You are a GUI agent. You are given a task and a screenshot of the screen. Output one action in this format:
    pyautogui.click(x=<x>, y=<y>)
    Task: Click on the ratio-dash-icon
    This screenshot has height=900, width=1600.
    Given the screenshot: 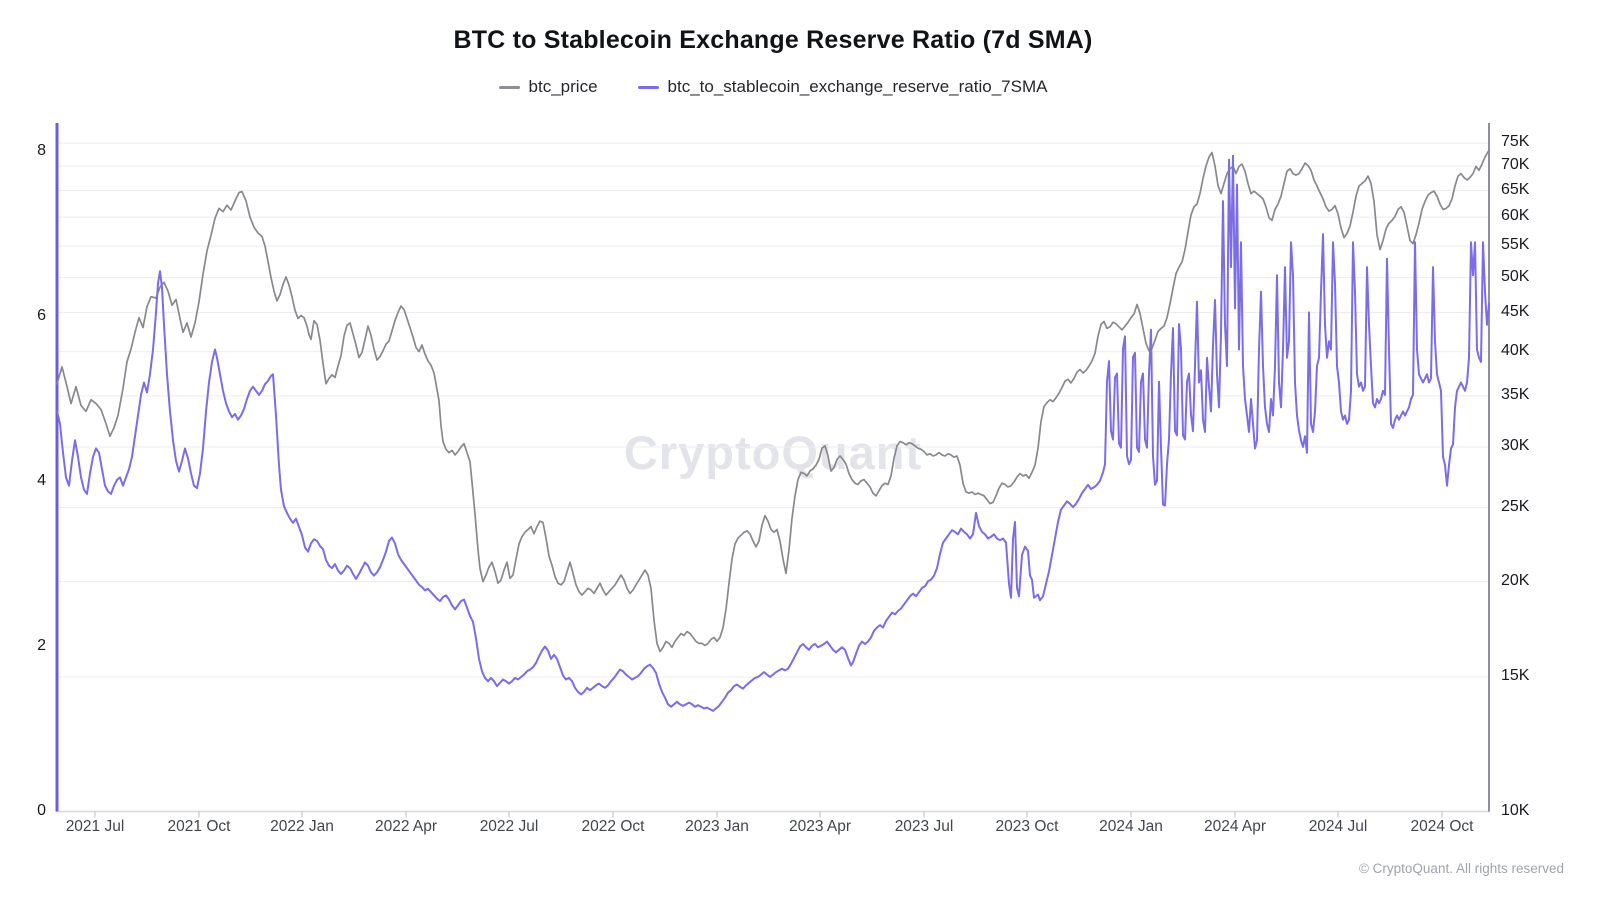 What is the action you would take?
    pyautogui.click(x=648, y=87)
    